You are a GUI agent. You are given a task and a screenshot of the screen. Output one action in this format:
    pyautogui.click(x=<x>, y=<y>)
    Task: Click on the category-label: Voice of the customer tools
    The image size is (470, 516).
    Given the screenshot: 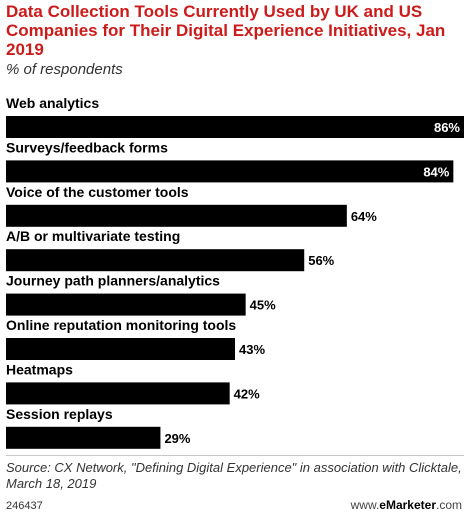 What is the action you would take?
    pyautogui.click(x=97, y=192)
    